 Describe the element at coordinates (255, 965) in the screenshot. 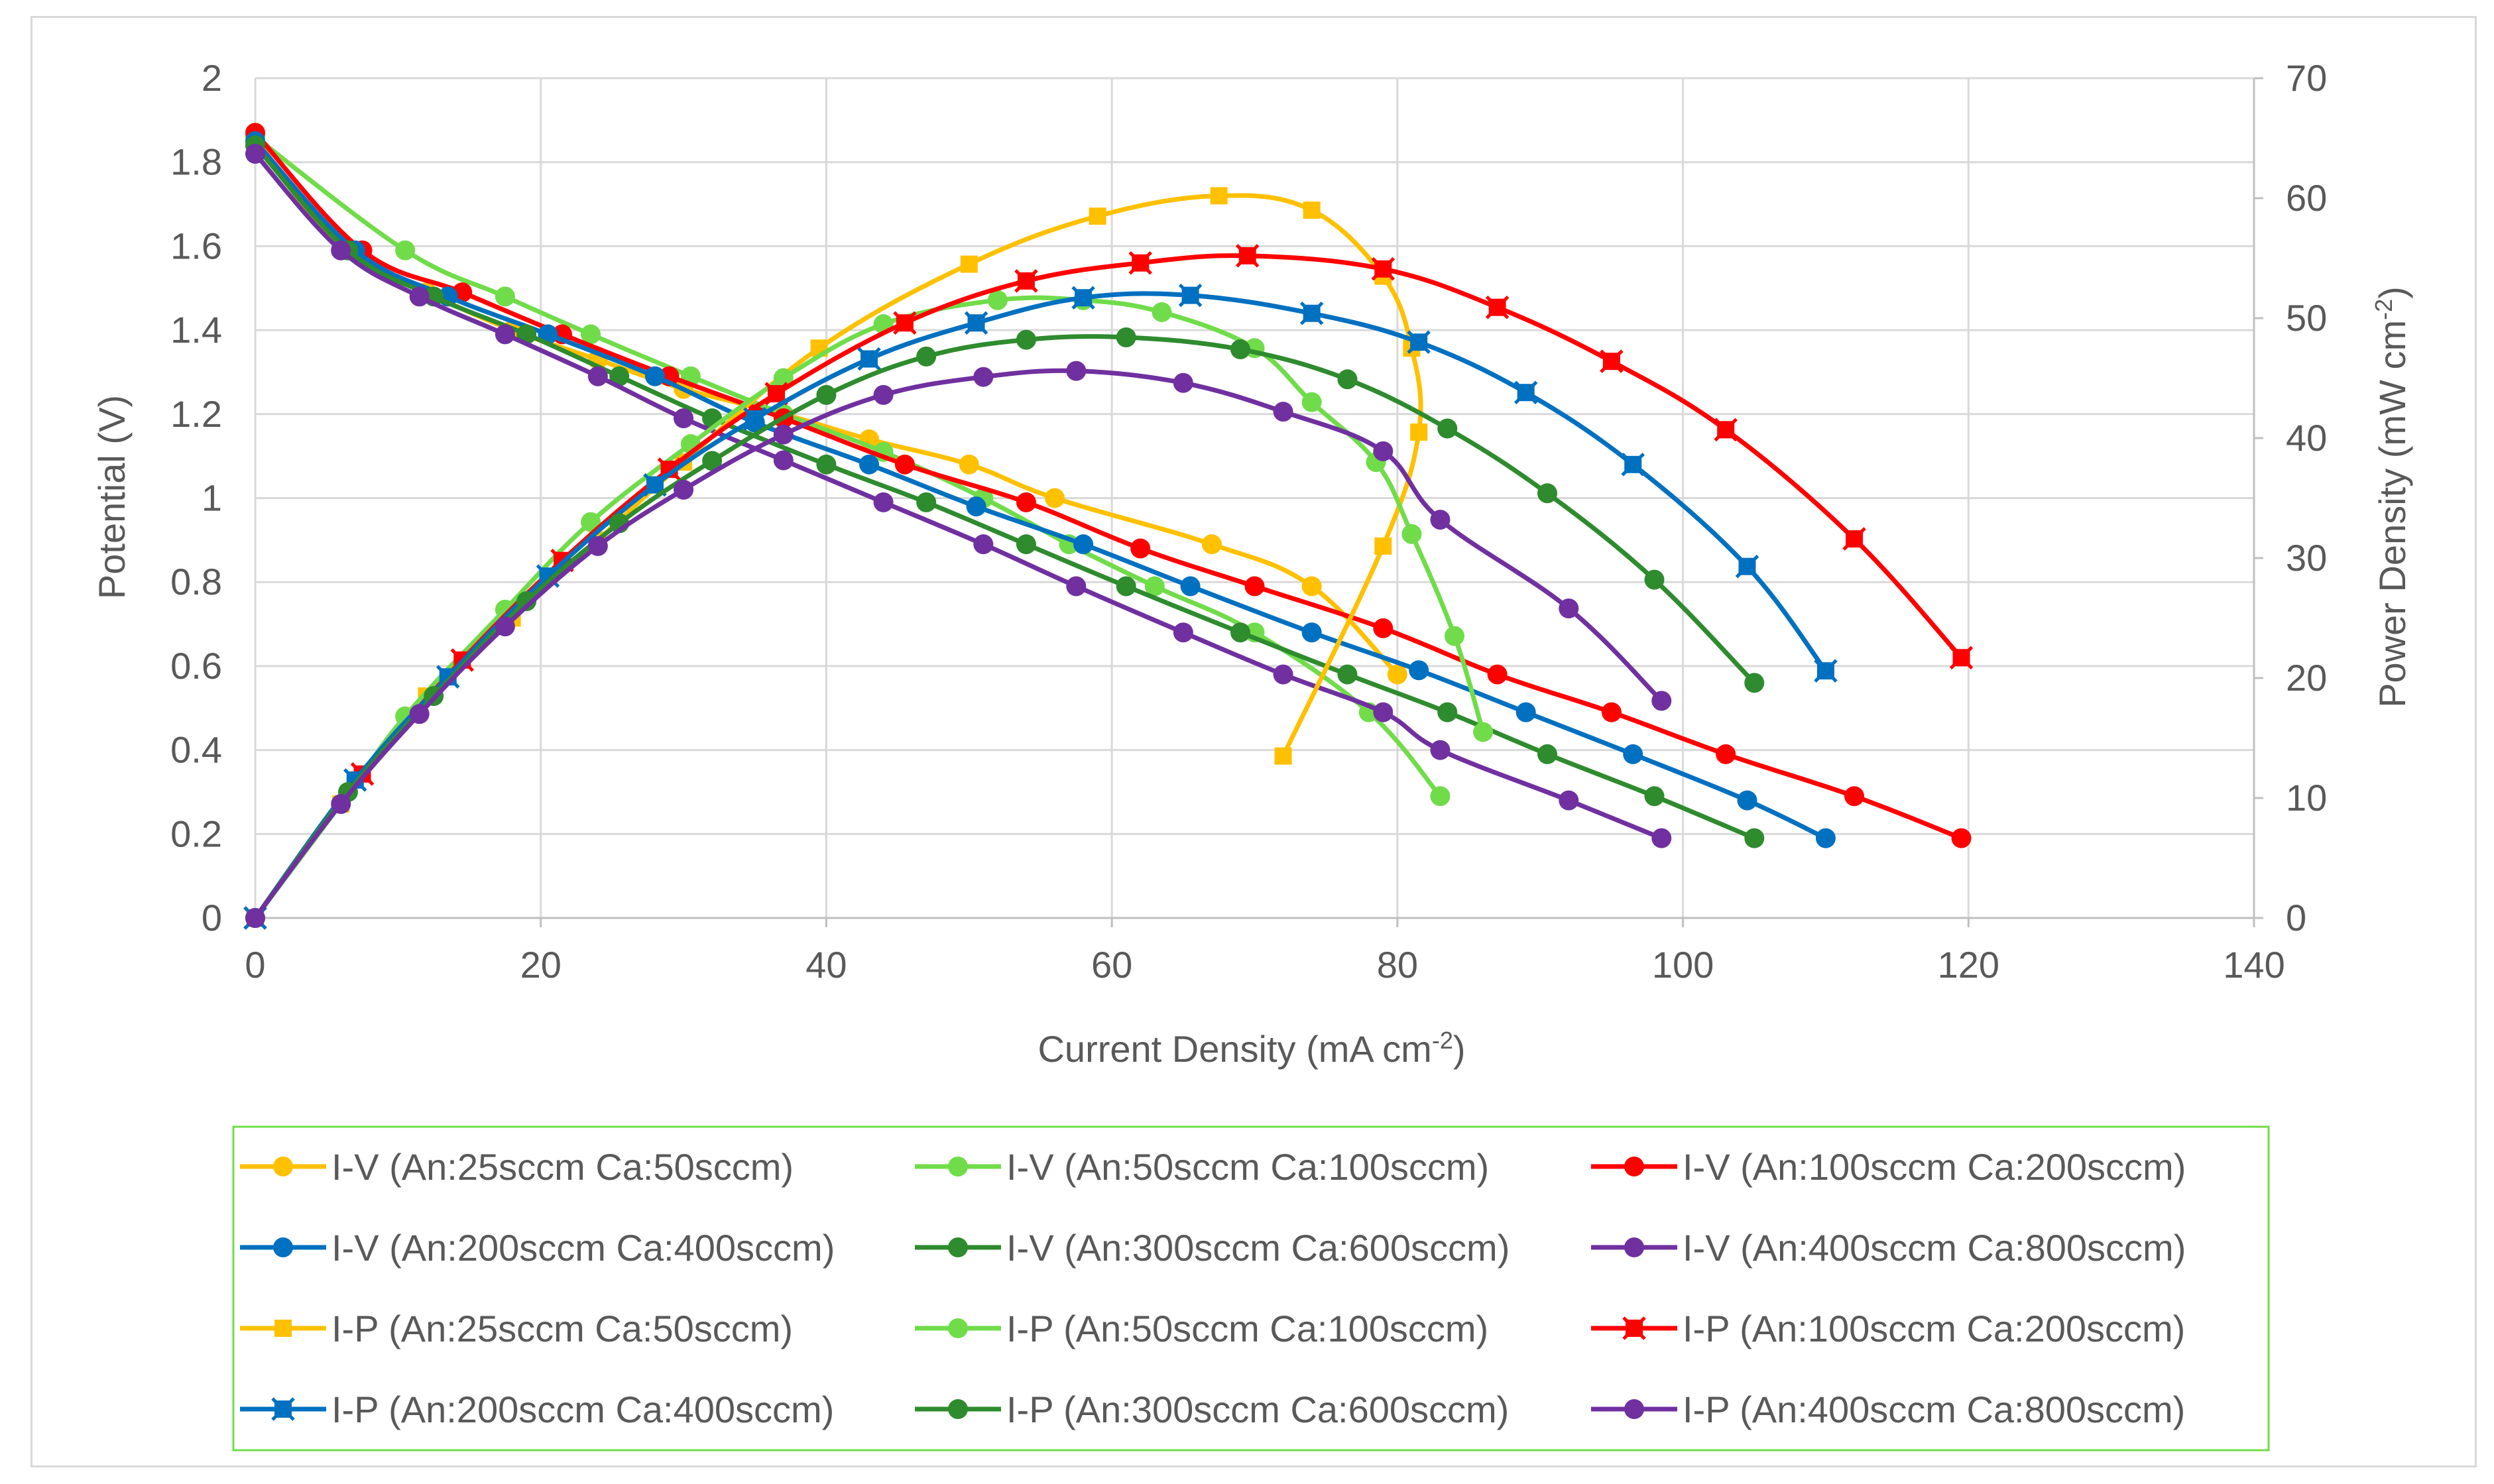

I see `x-tick-label: 0` at that location.